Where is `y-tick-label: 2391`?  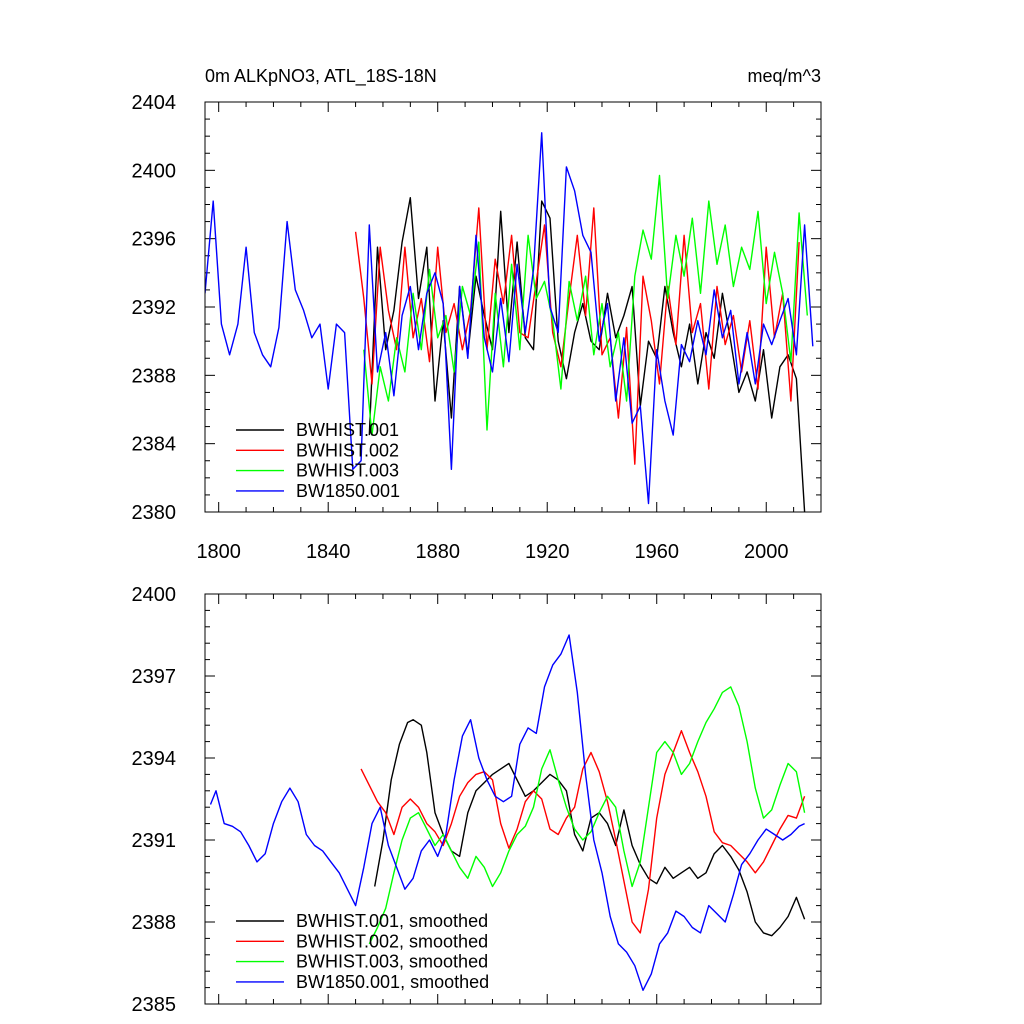 y-tick-label: 2391 is located at coordinates (154, 841).